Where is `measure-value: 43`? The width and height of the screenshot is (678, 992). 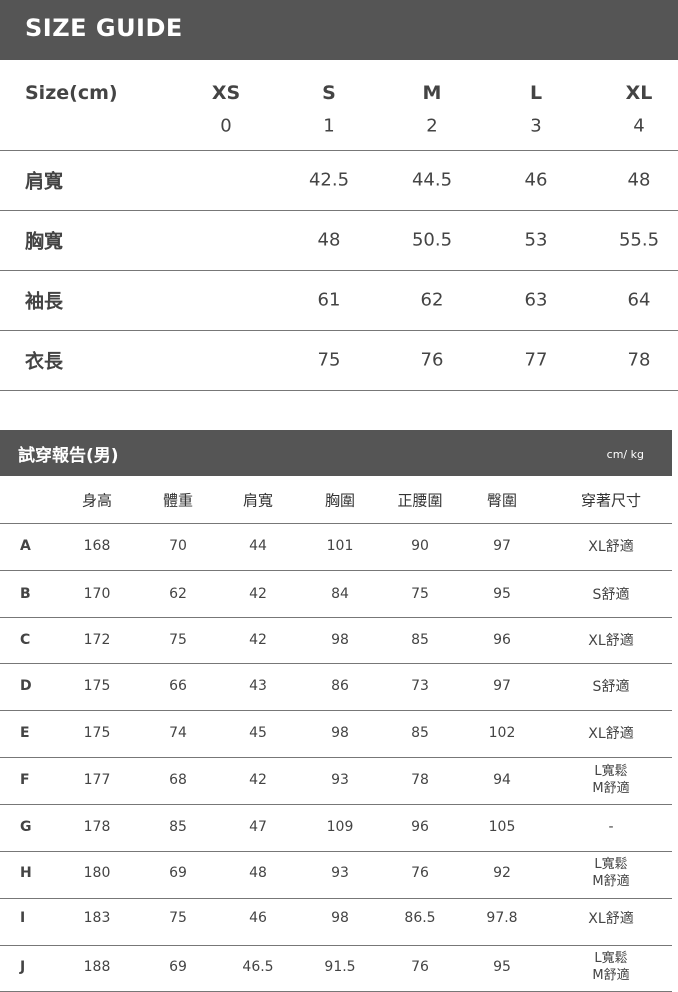 measure-value: 43 is located at coordinates (258, 686).